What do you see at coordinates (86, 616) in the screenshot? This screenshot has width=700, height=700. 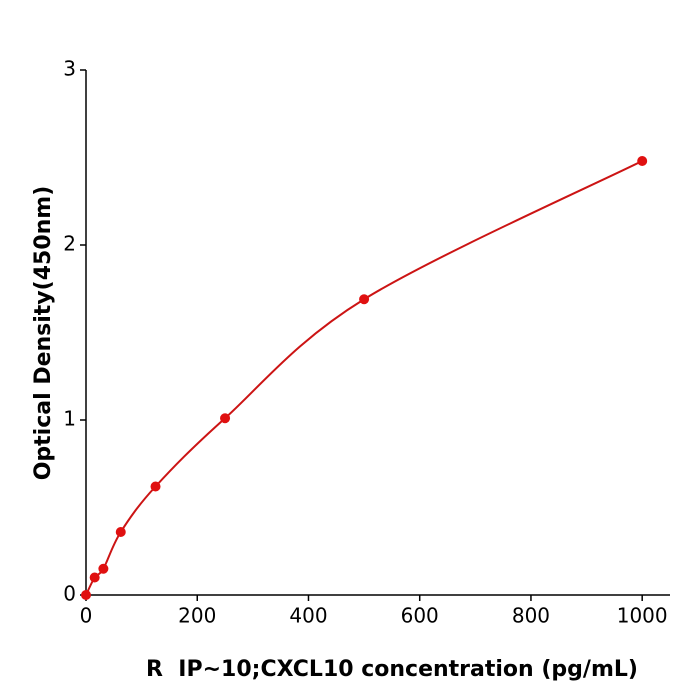 I see `x-tick-label: 0` at bounding box center [86, 616].